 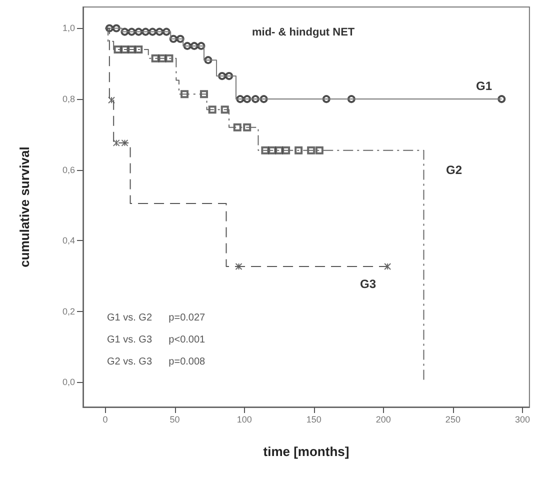 I want to click on annotation: G1 vs. G3 p<0.001, so click(x=156, y=340).